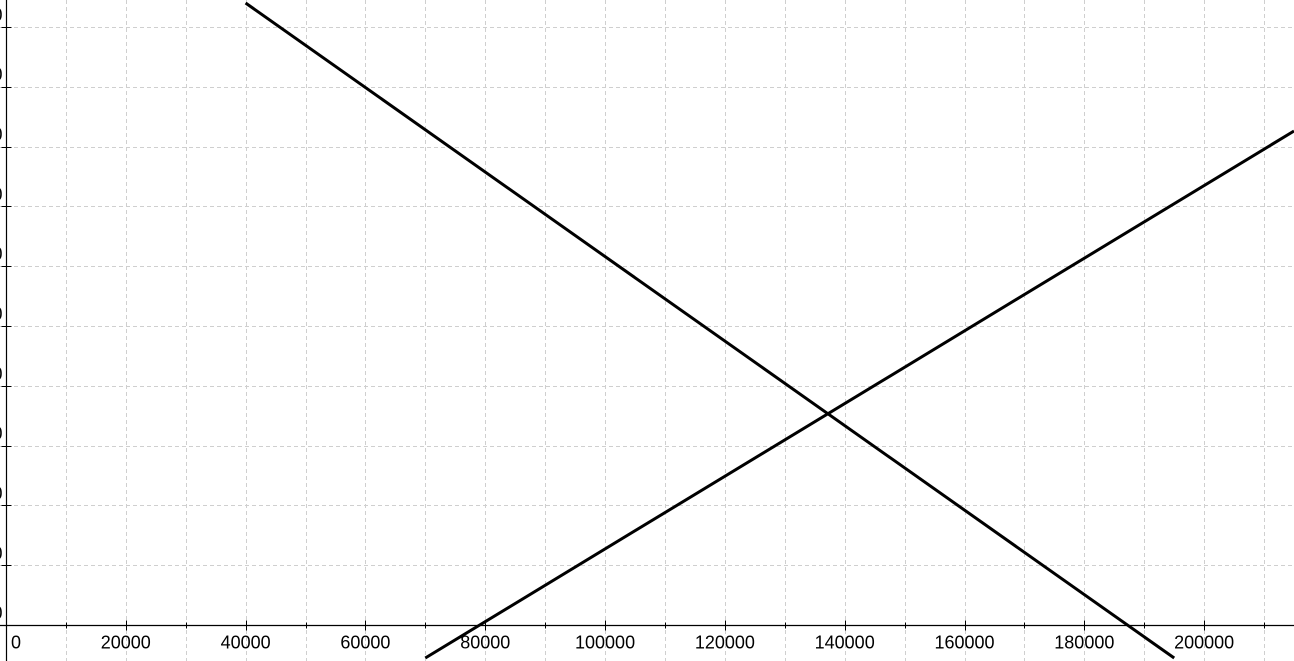  Describe the element at coordinates (1204, 643) in the screenshot. I see `x-tick-label: 200000` at that location.